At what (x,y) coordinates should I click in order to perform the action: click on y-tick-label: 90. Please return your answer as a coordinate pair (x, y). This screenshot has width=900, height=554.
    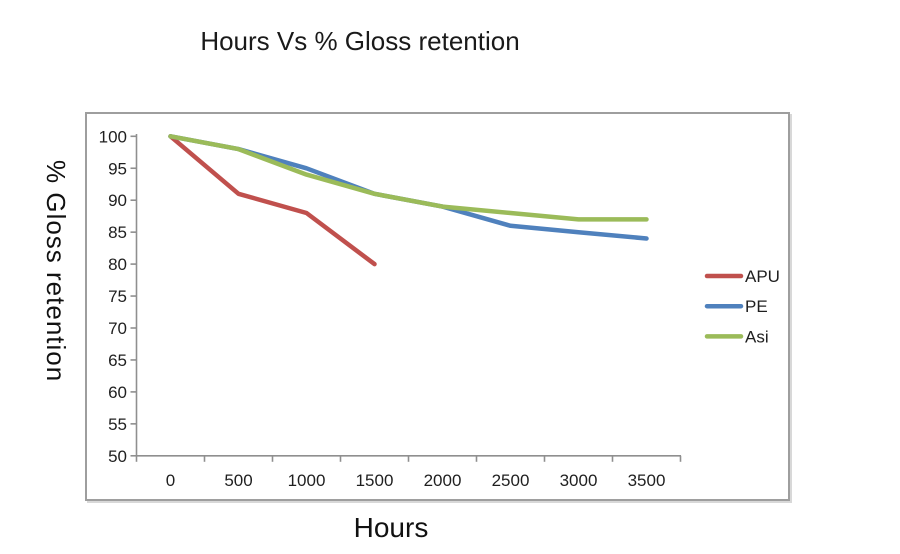
    Looking at the image, I should click on (117, 200).